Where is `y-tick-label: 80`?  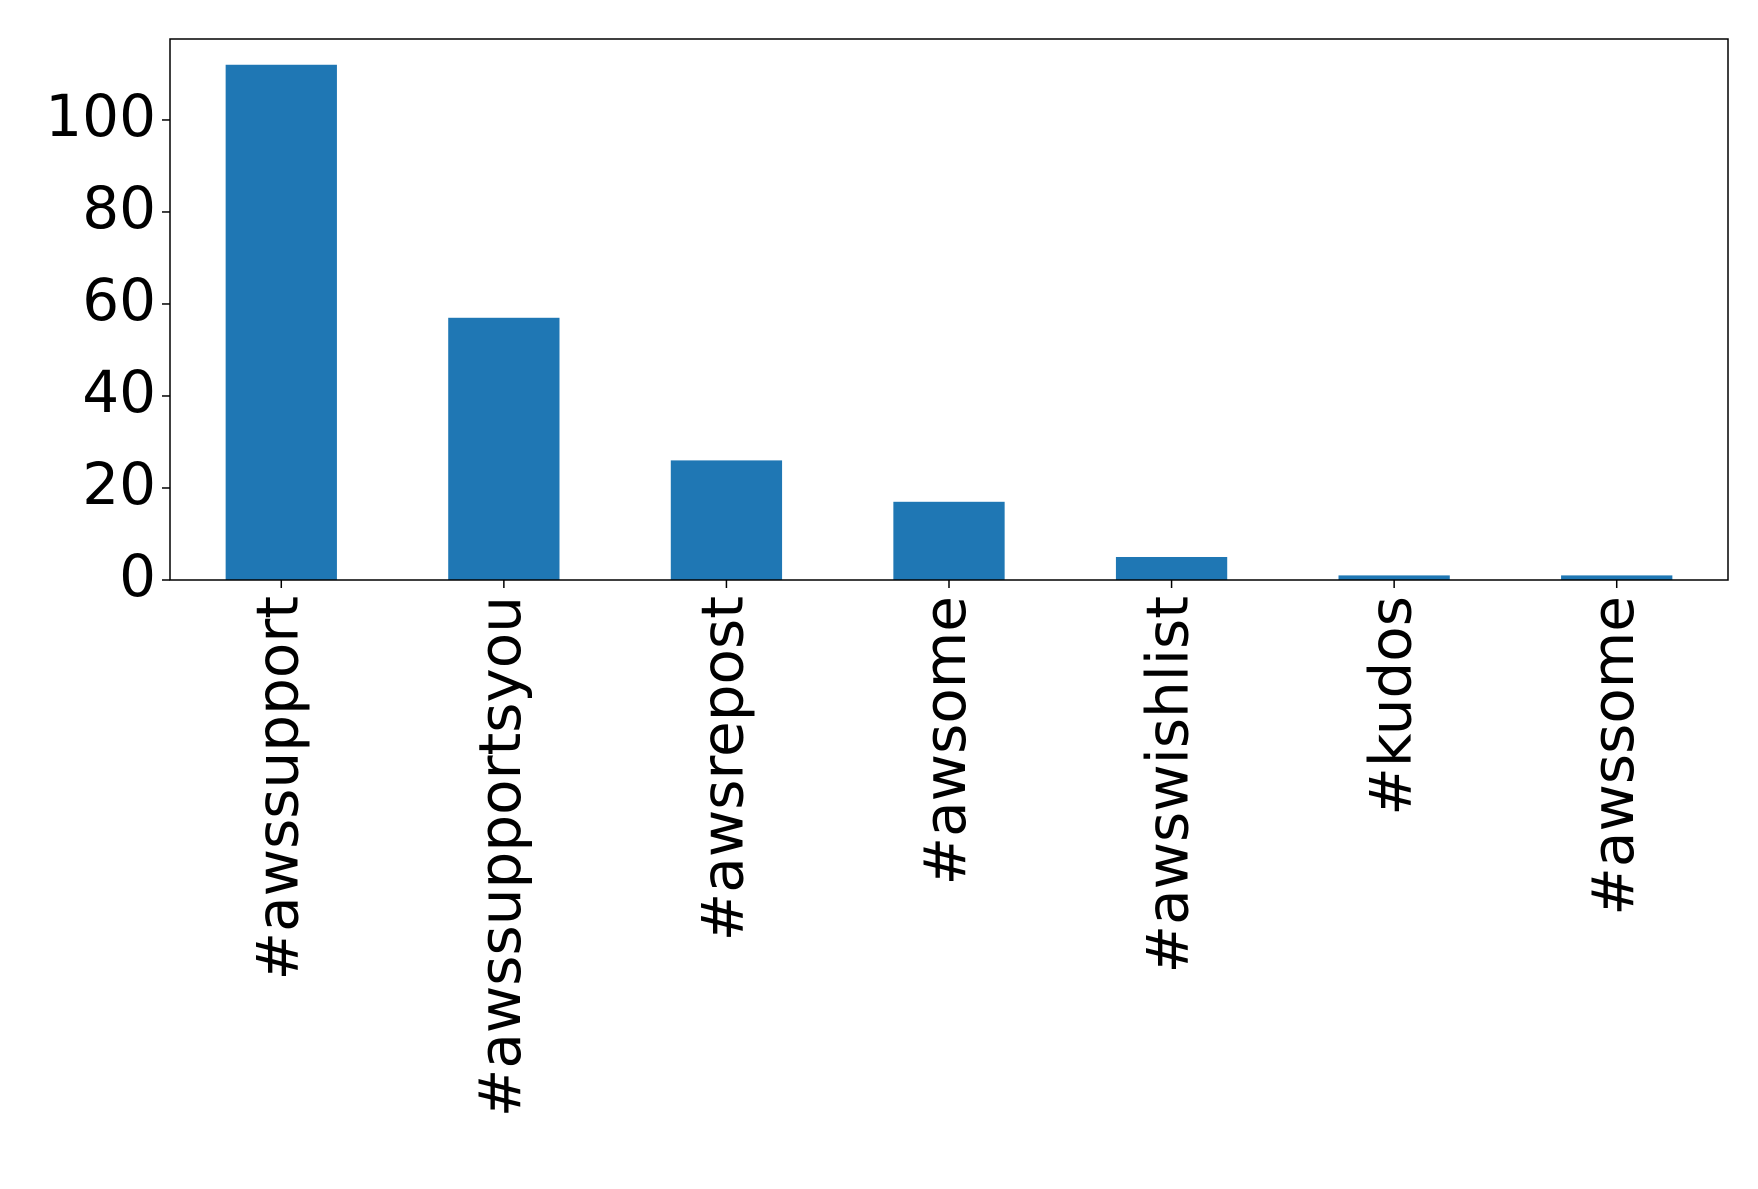 y-tick-label: 80 is located at coordinates (119, 208).